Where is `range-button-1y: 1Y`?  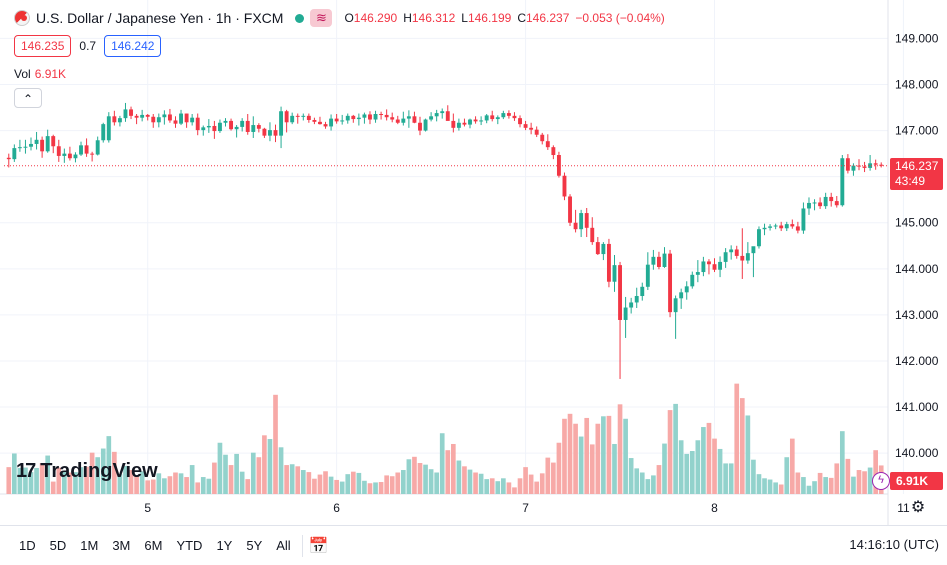 range-button-1y: 1Y is located at coordinates (224, 545).